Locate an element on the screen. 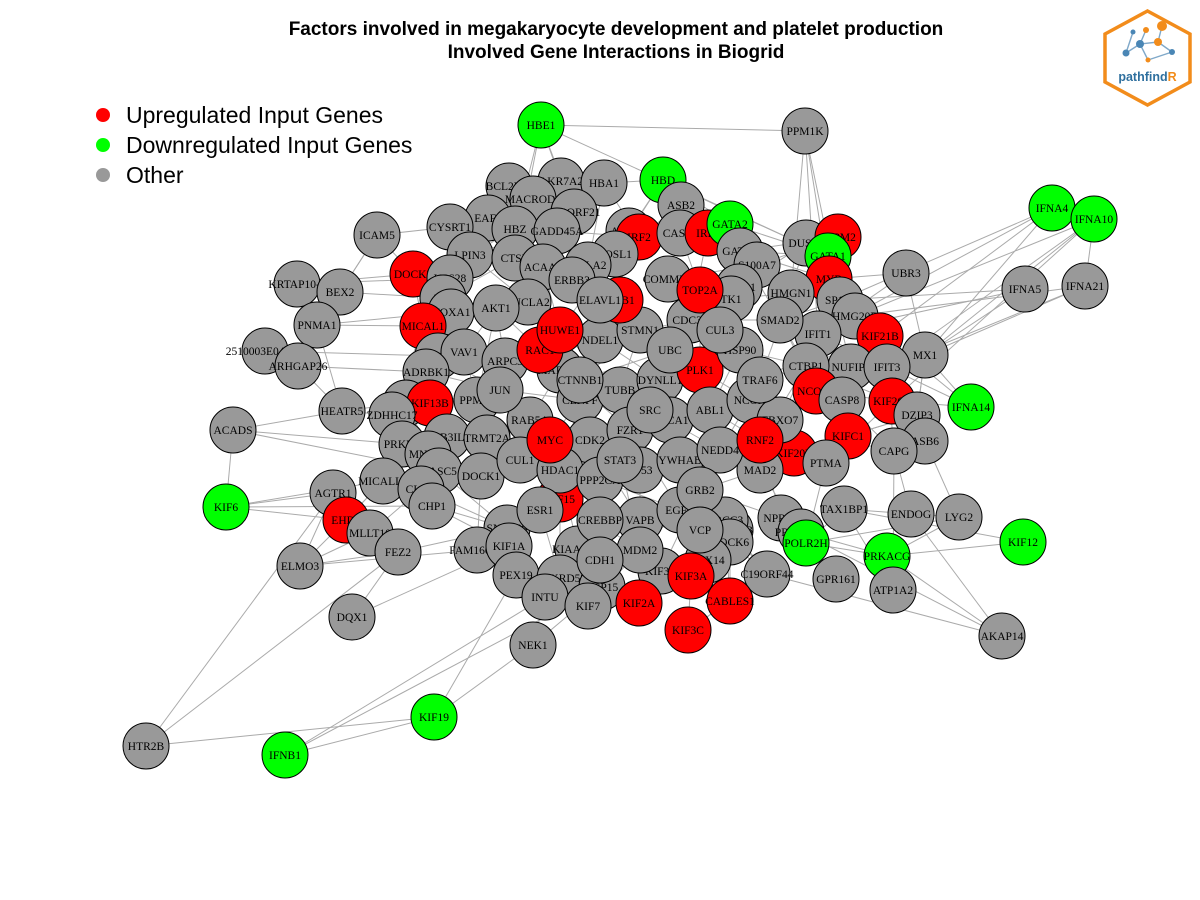  gene-node-label: KIF3C is located at coordinates (688, 631).